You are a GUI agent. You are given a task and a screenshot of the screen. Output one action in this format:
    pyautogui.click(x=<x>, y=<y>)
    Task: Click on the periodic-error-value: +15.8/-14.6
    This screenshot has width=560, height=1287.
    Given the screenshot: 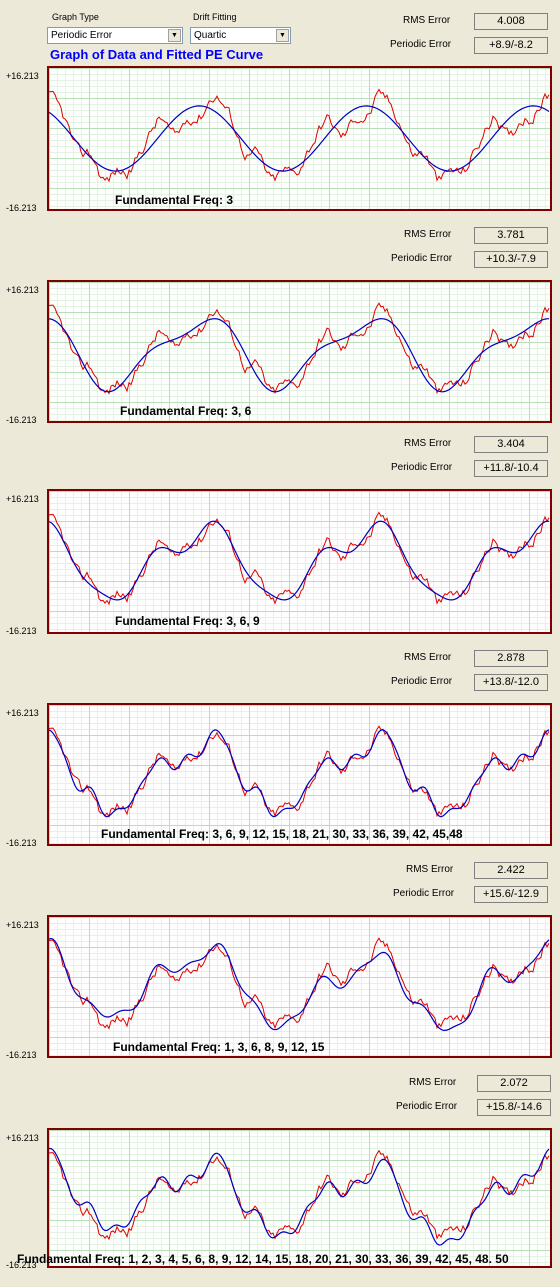 What is the action you would take?
    pyautogui.click(x=514, y=1107)
    